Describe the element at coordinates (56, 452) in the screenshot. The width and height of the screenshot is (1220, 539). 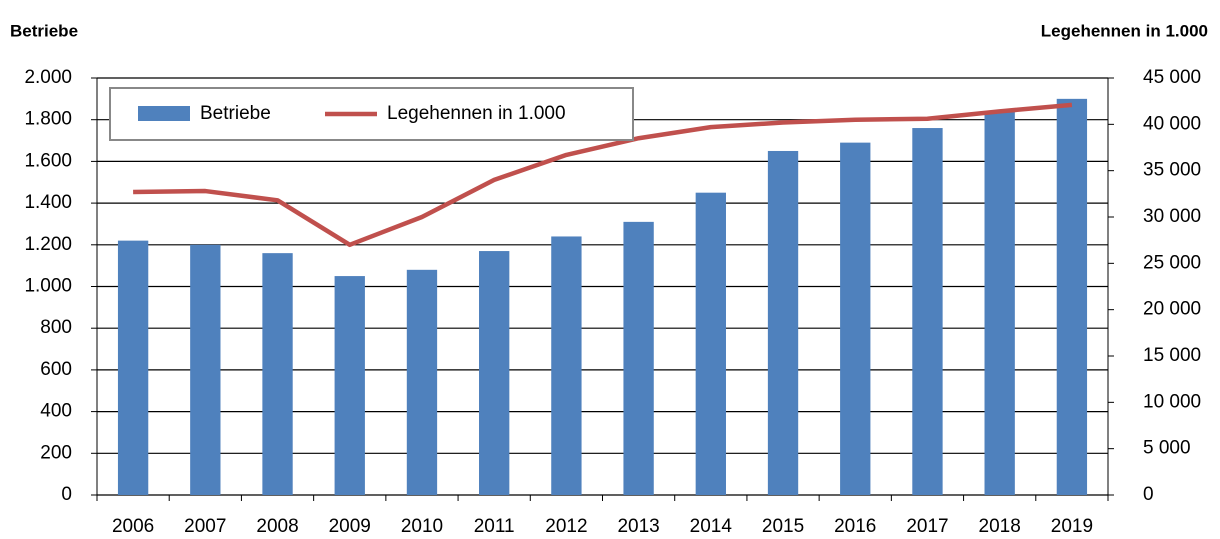
I see `y-tick-label: 200` at that location.